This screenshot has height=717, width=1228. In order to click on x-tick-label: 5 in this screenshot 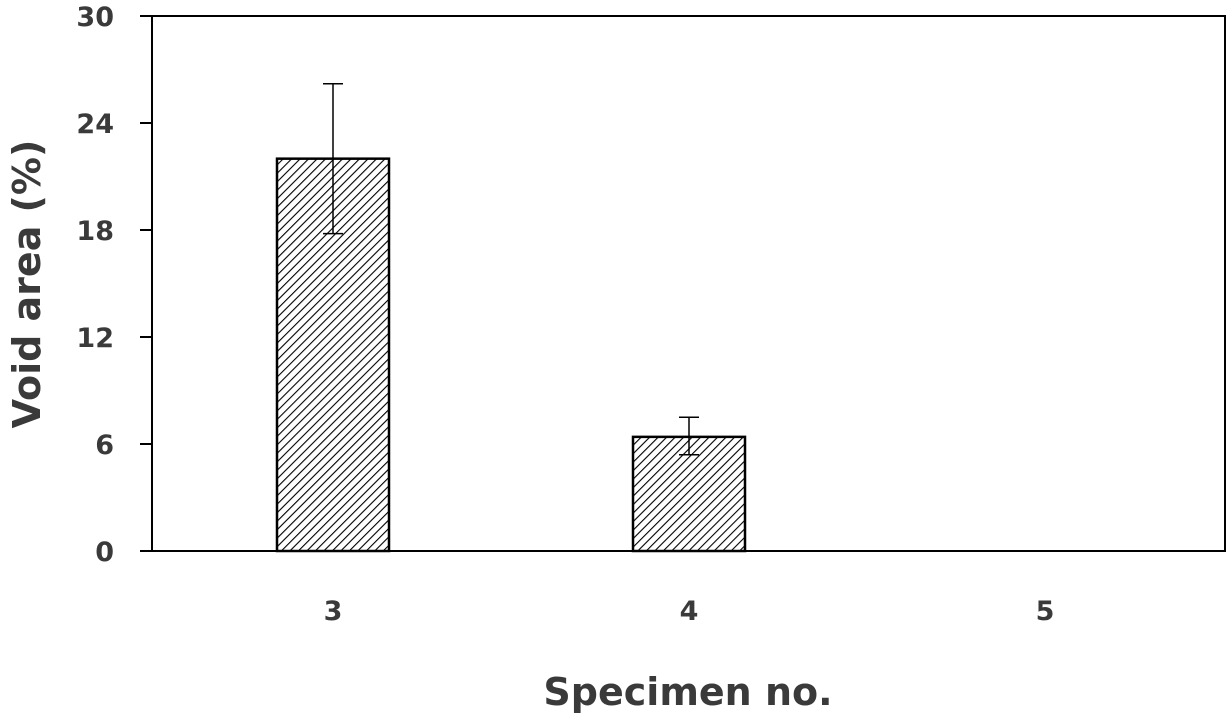, I will do `click(1045, 611)`.